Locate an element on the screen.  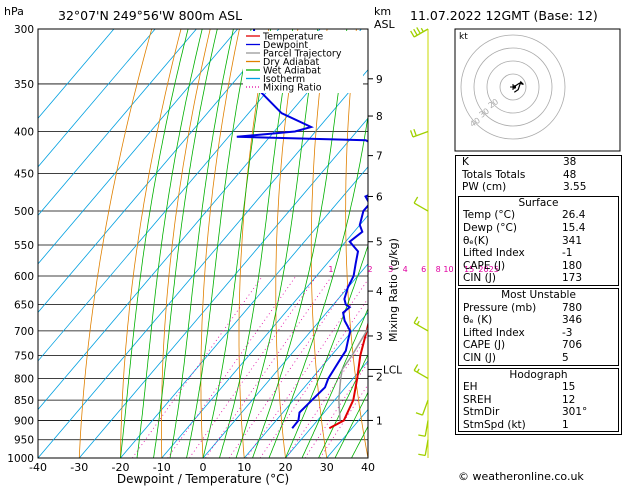
surface-title: Surface is located at coordinates (538, 202).